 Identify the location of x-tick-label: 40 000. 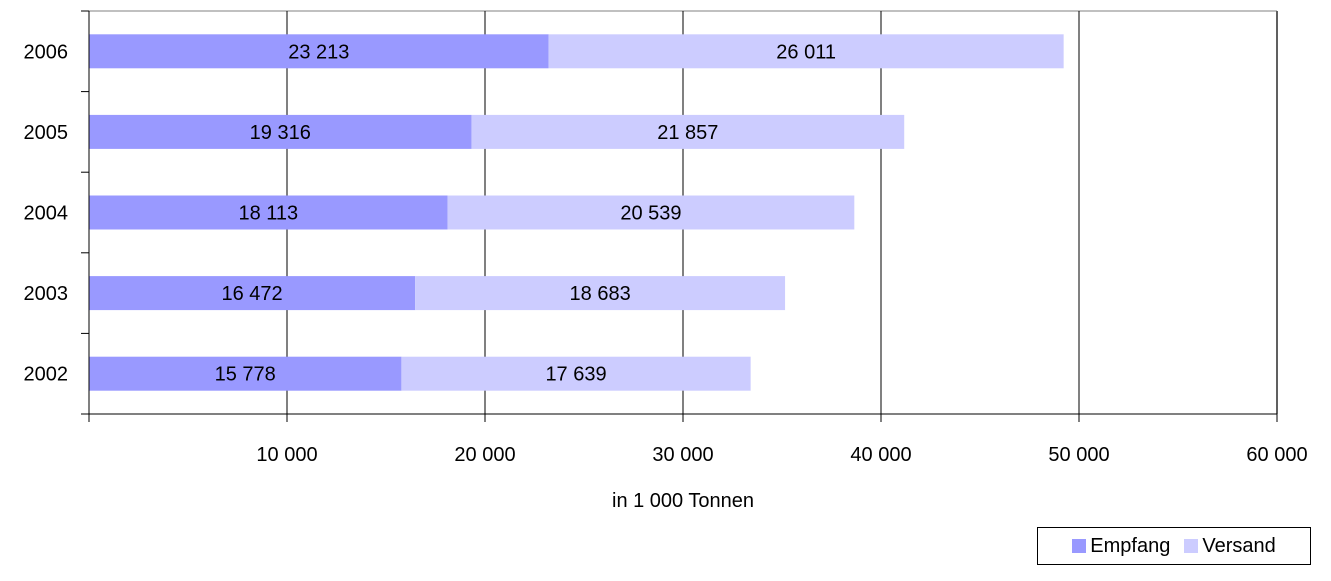
(880, 455).